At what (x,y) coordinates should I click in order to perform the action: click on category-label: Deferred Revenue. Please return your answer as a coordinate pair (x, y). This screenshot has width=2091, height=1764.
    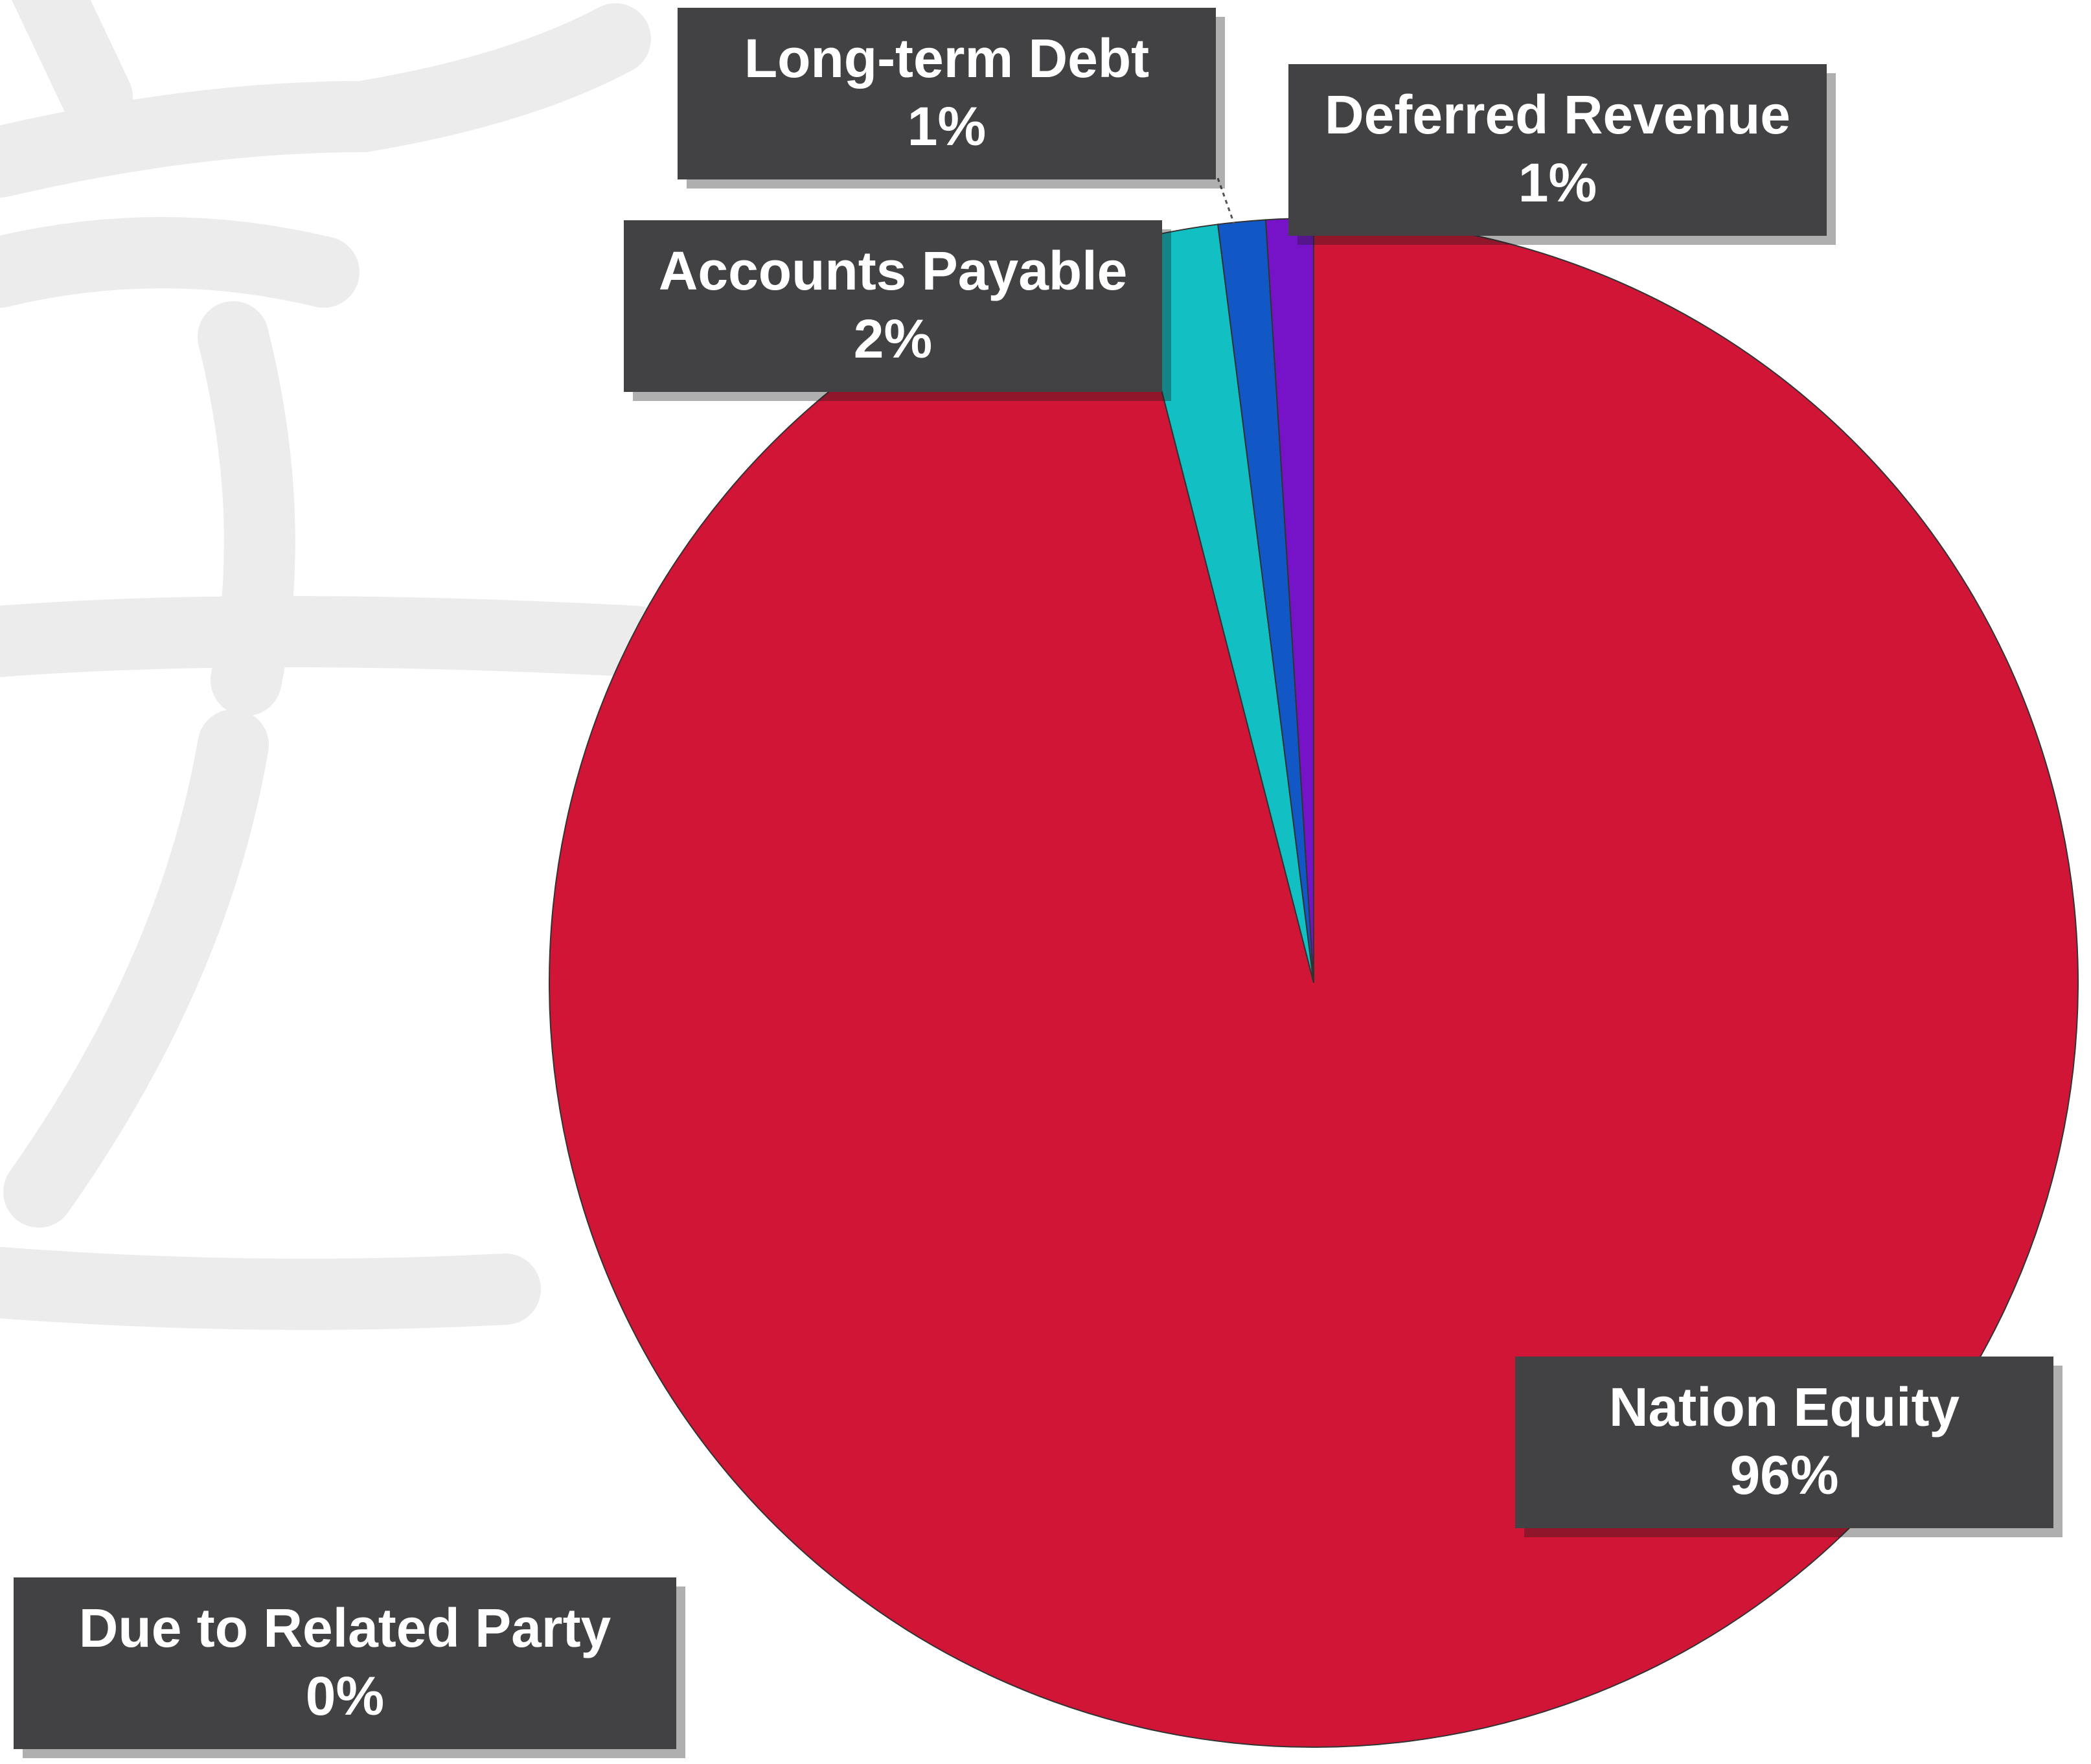
    Looking at the image, I should click on (1557, 114).